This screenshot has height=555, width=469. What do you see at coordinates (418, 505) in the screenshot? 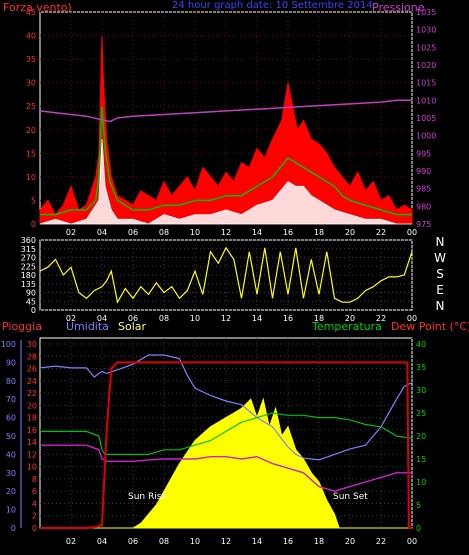
I see `temperature-tick-label: 5` at bounding box center [418, 505].